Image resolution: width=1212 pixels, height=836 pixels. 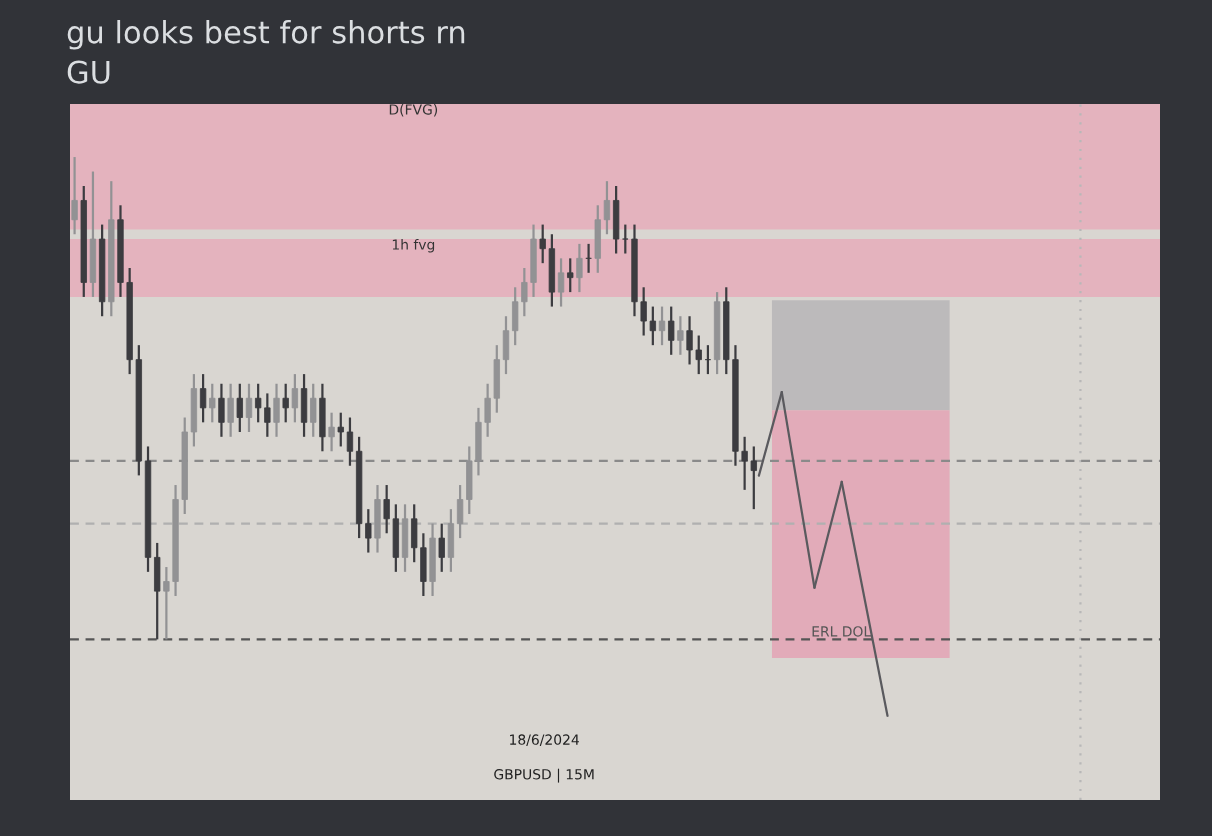 I want to click on chart-subtitle: GU, so click(x=88, y=72).